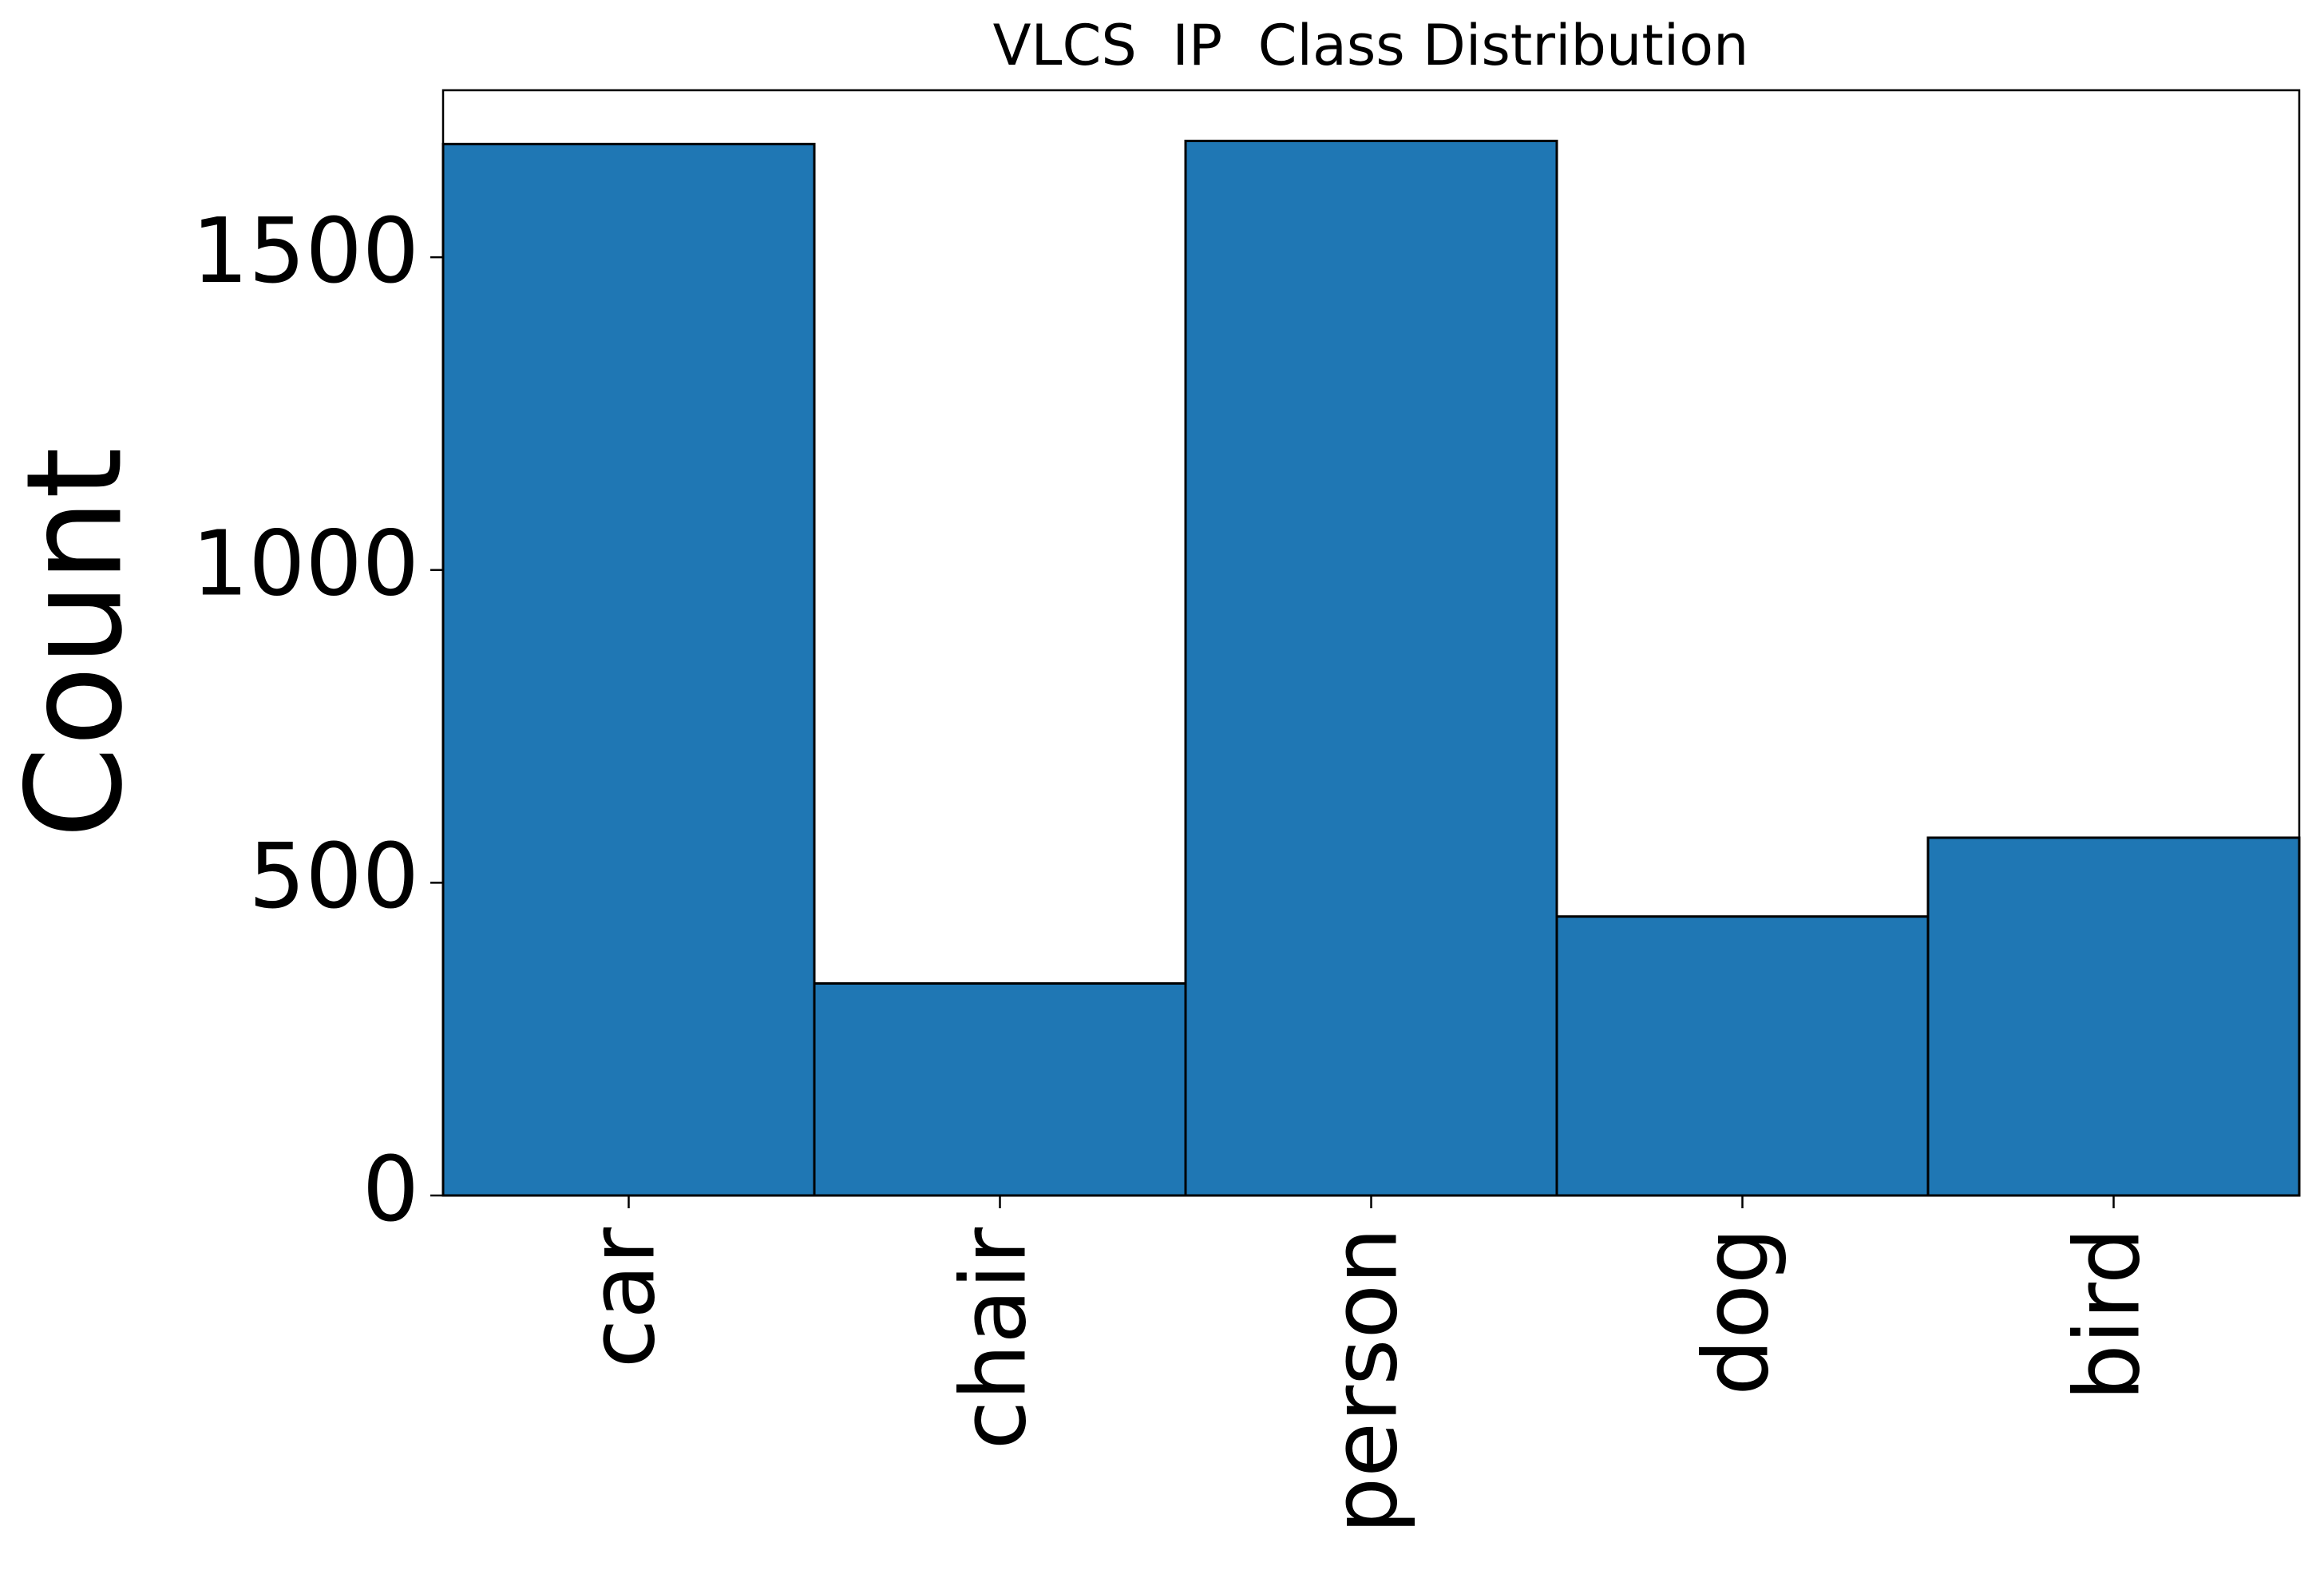  What do you see at coordinates (333, 877) in the screenshot?
I see `y-tick-label: 500` at bounding box center [333, 877].